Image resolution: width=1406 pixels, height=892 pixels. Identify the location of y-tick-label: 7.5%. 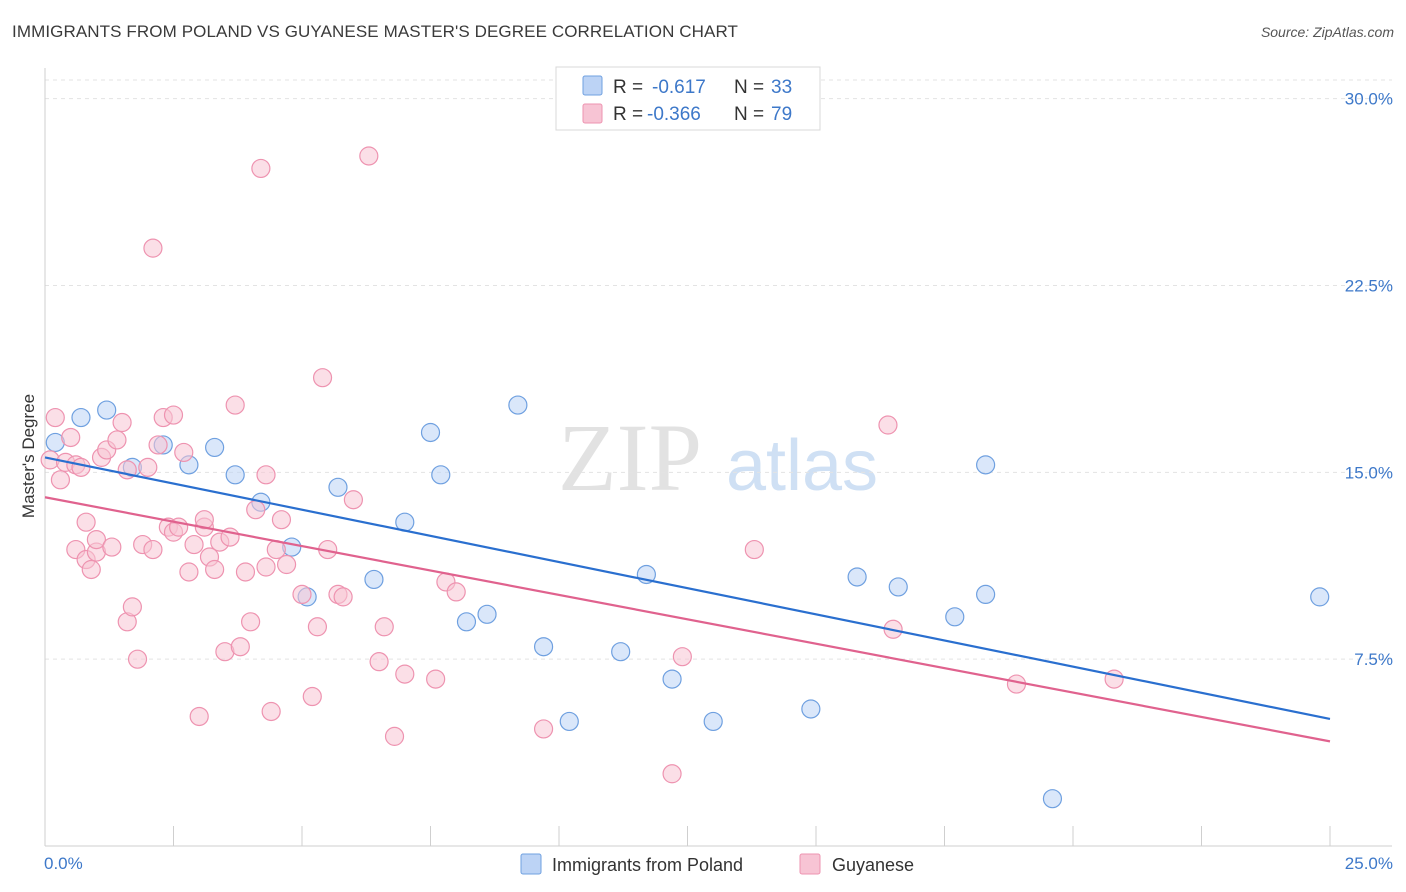
(1373, 659).